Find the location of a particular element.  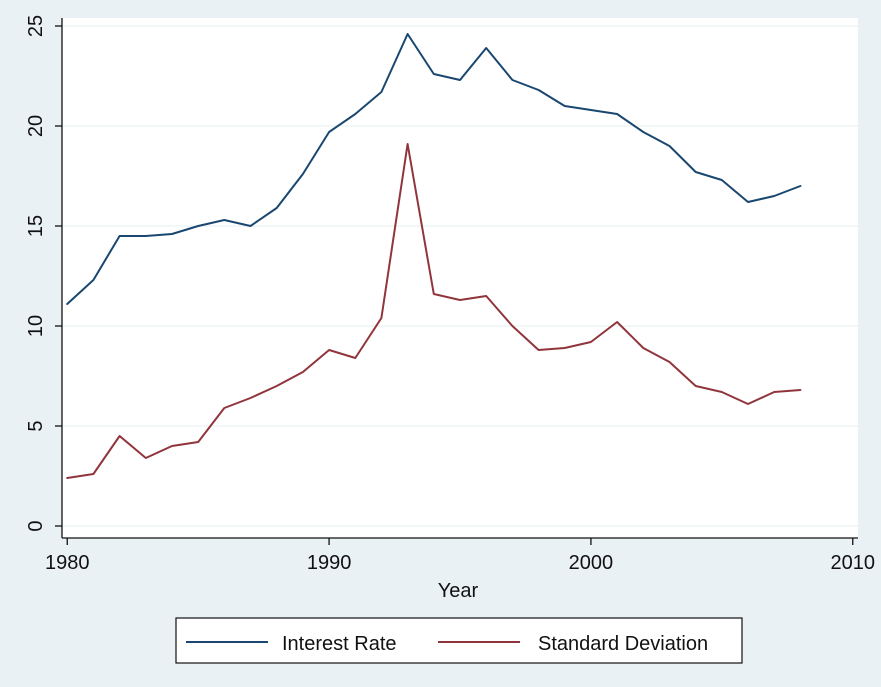

legend-label-interest-rate: Interest Rate is located at coordinates (339, 644).